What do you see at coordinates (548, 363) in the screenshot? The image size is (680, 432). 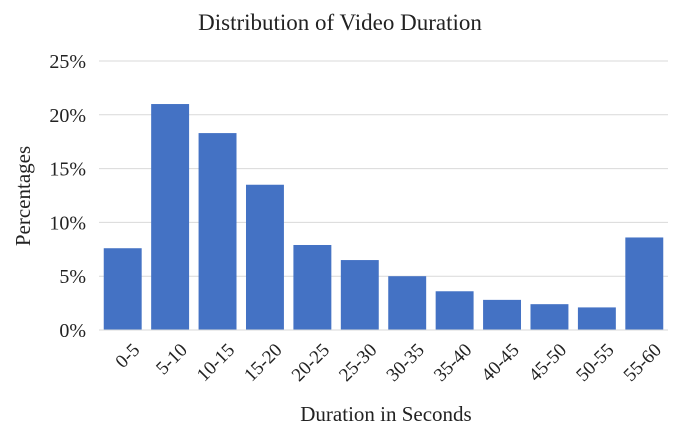 I see `x-tick-label: 45-50` at bounding box center [548, 363].